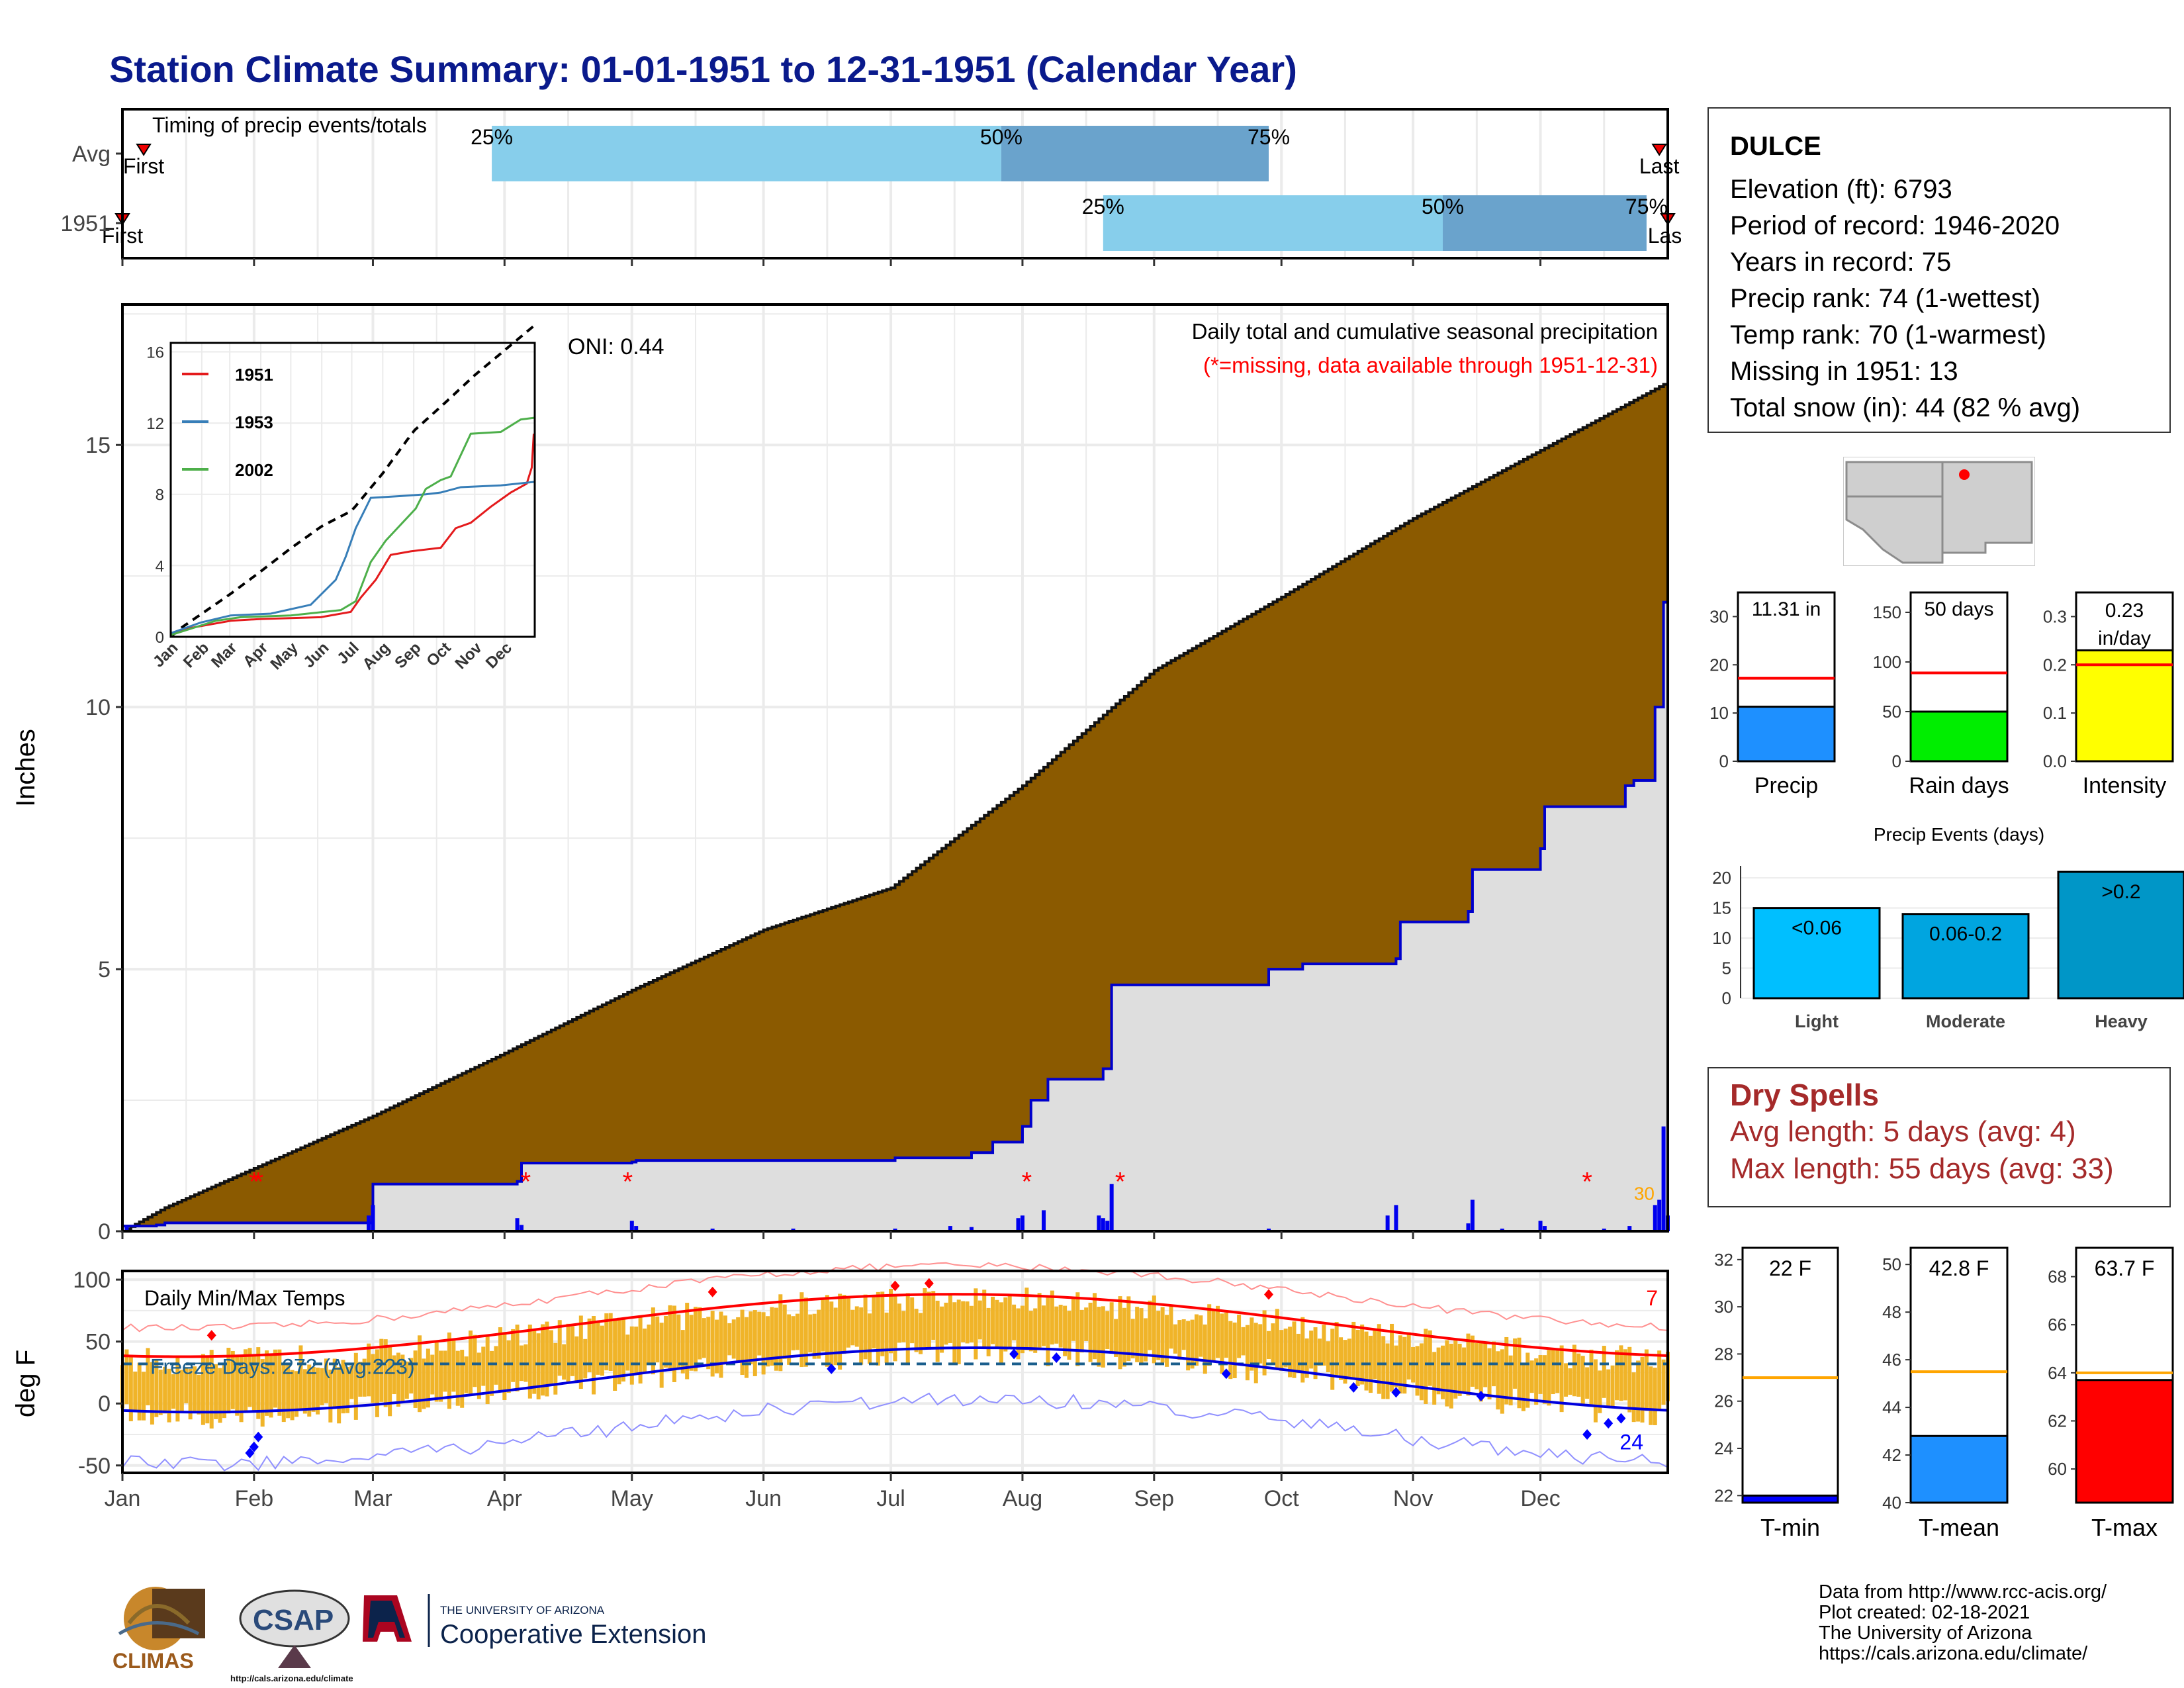  I want to click on temp-xtick-label: Oct, so click(1281, 1498).